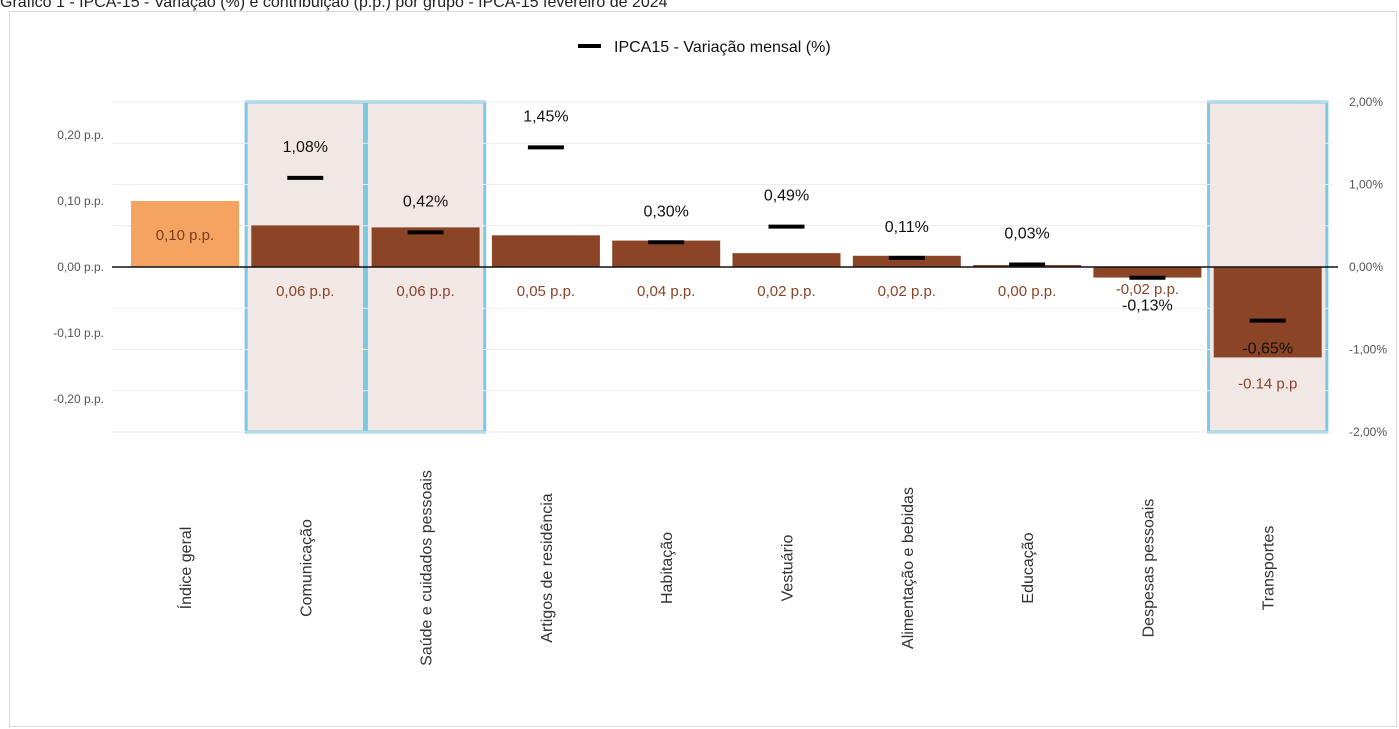 Image resolution: width=1399 pixels, height=729 pixels. I want to click on marker-label: -0,13%, so click(1147, 306).